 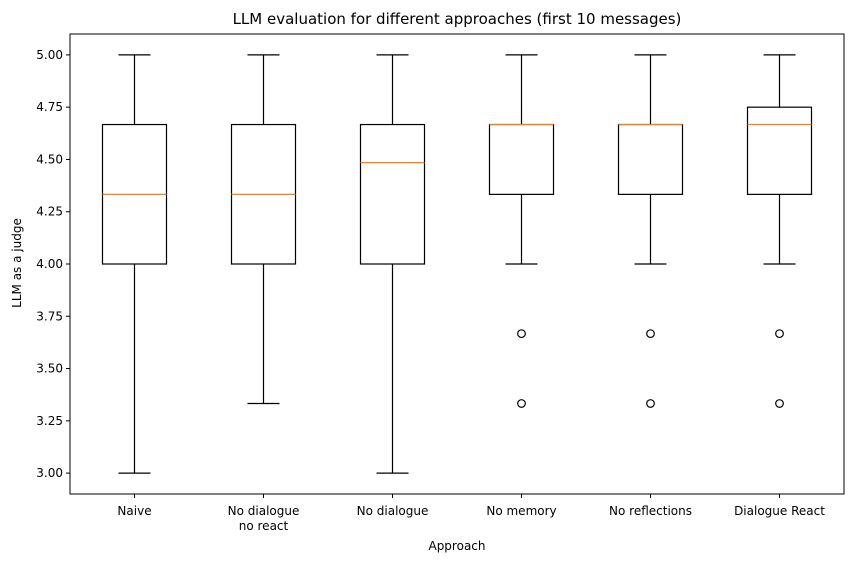 What do you see at coordinates (49, 316) in the screenshot?
I see `y-tick-label: 3.75` at bounding box center [49, 316].